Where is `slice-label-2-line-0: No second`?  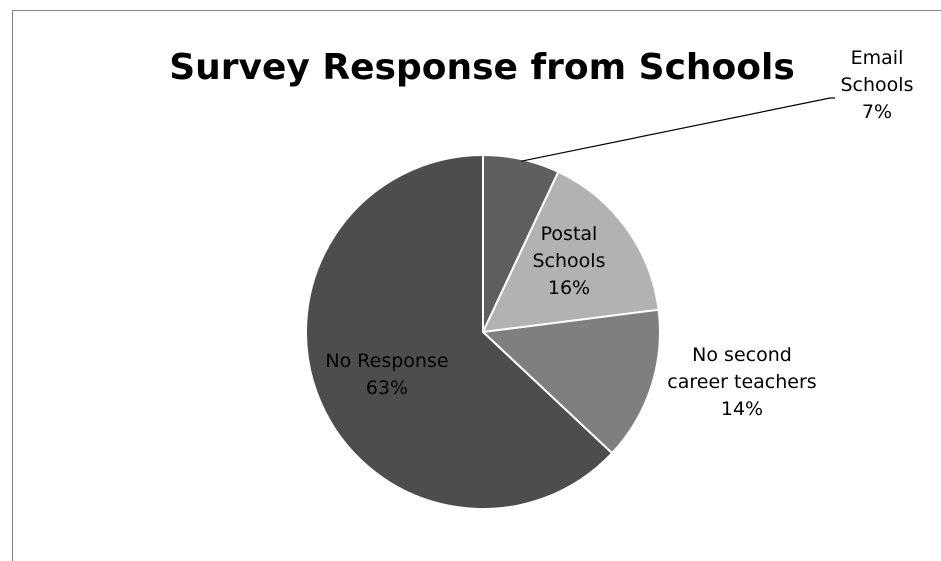 slice-label-2-line-0: No second is located at coordinates (742, 355).